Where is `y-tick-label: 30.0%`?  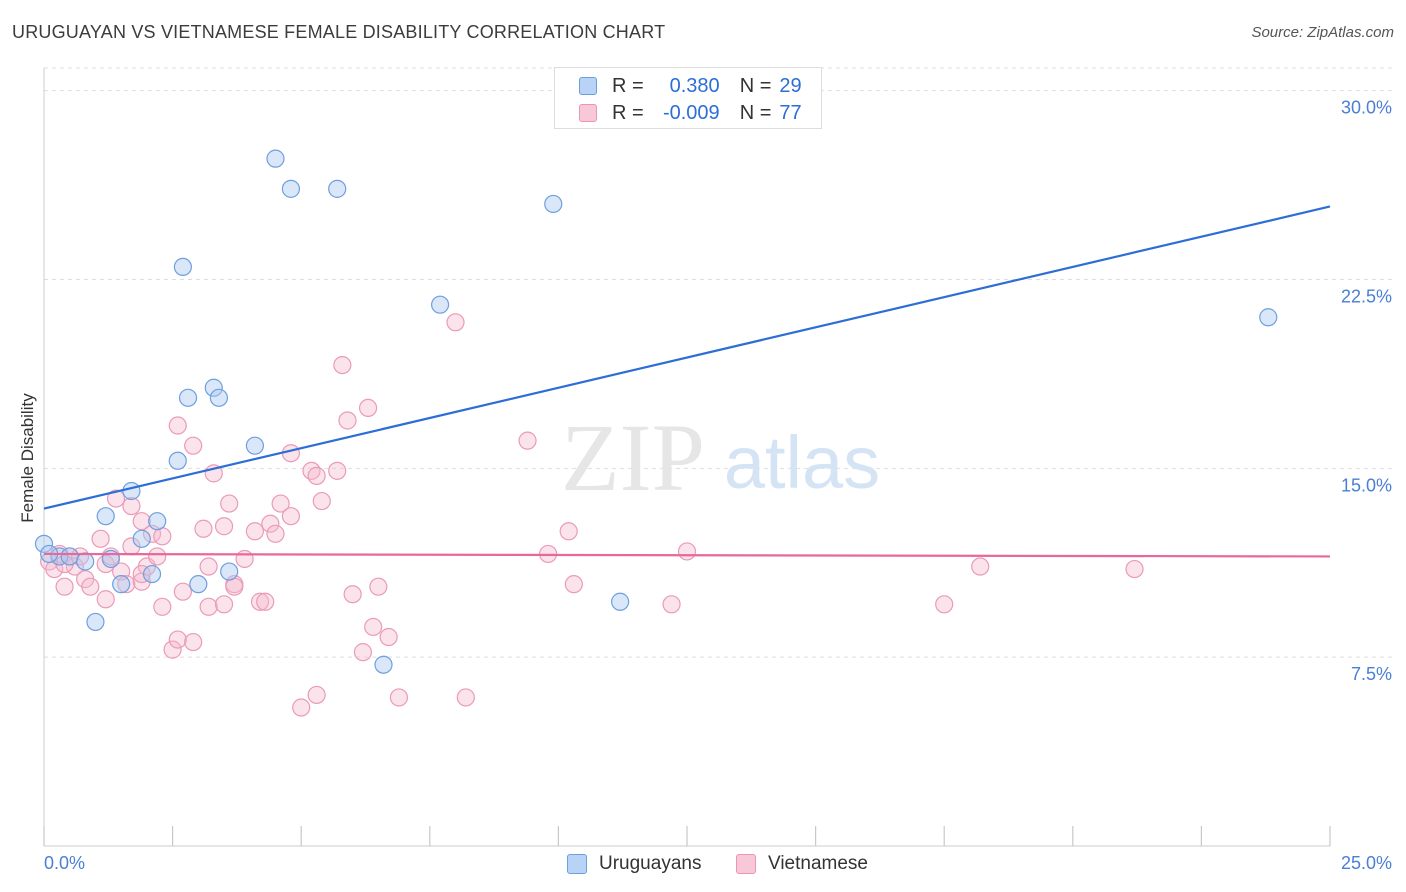
y-tick-label: 30.0% is located at coordinates (1366, 108).